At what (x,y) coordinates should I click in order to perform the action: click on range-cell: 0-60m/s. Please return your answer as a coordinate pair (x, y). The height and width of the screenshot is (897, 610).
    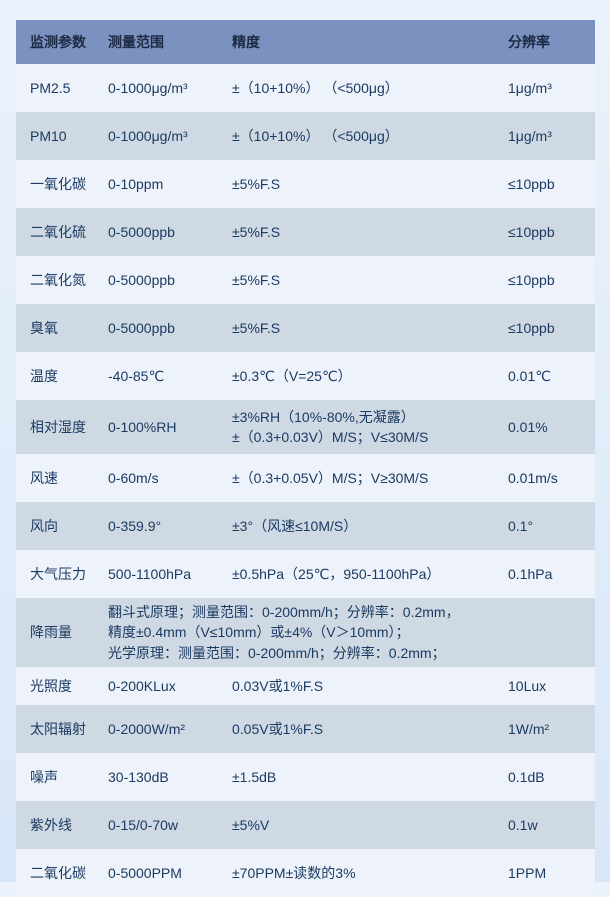
    Looking at the image, I should click on (133, 477).